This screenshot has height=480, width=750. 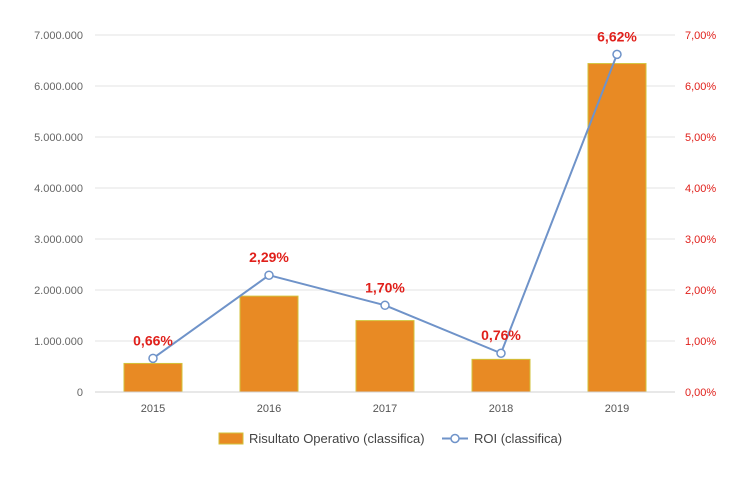 What do you see at coordinates (501, 409) in the screenshot?
I see `x-tick-label: 2018` at bounding box center [501, 409].